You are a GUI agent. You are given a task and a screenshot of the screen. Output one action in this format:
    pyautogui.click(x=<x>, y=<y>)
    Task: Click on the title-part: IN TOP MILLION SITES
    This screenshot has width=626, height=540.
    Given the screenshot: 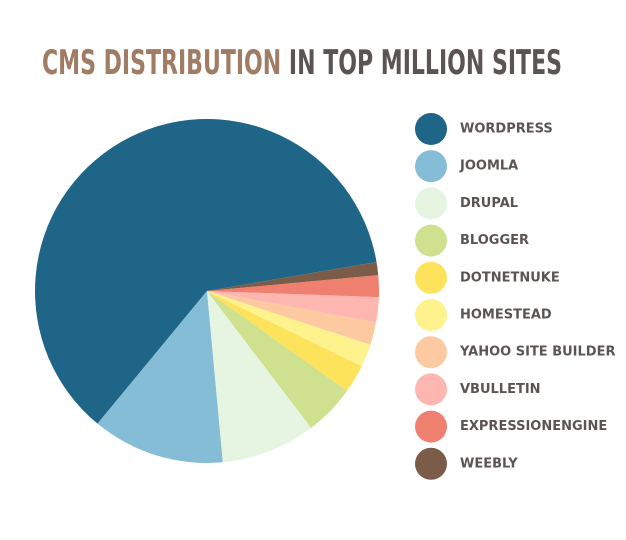 What is the action you would take?
    pyautogui.click(x=425, y=63)
    